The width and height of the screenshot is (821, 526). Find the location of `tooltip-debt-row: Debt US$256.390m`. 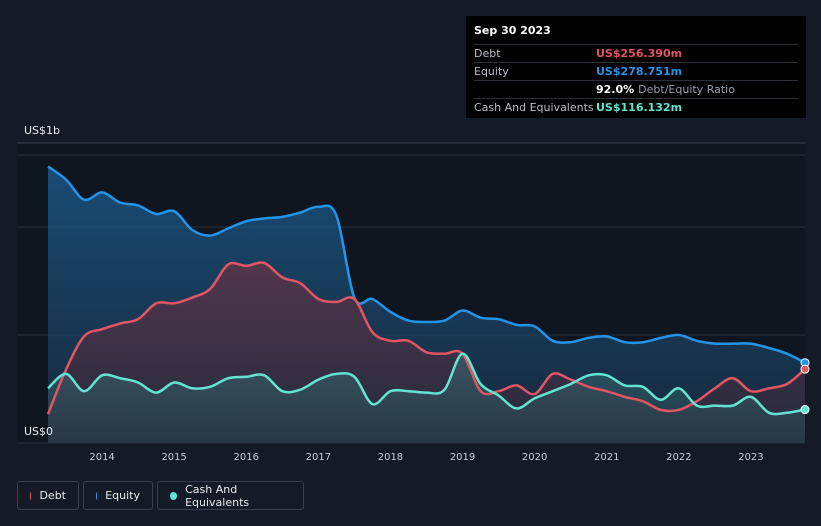

tooltip-debt-row: Debt US$256.390m is located at coordinates (636, 53).